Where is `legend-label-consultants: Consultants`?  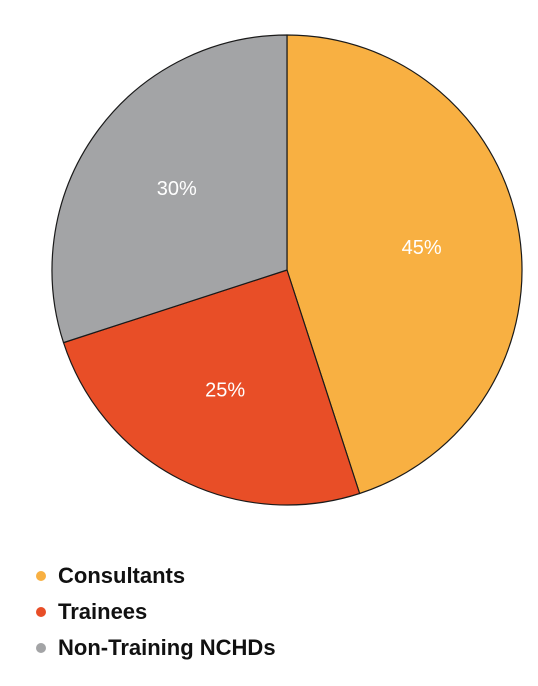
legend-label-consultants: Consultants is located at coordinates (122, 575).